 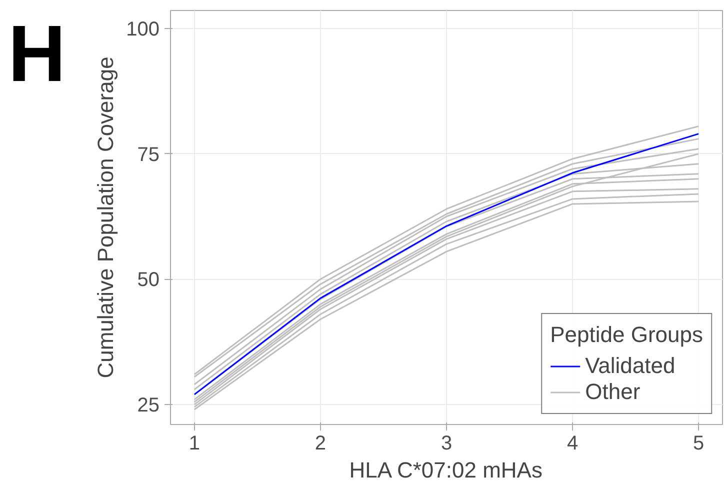 I want to click on y-tick-label: 100, so click(x=143, y=29).